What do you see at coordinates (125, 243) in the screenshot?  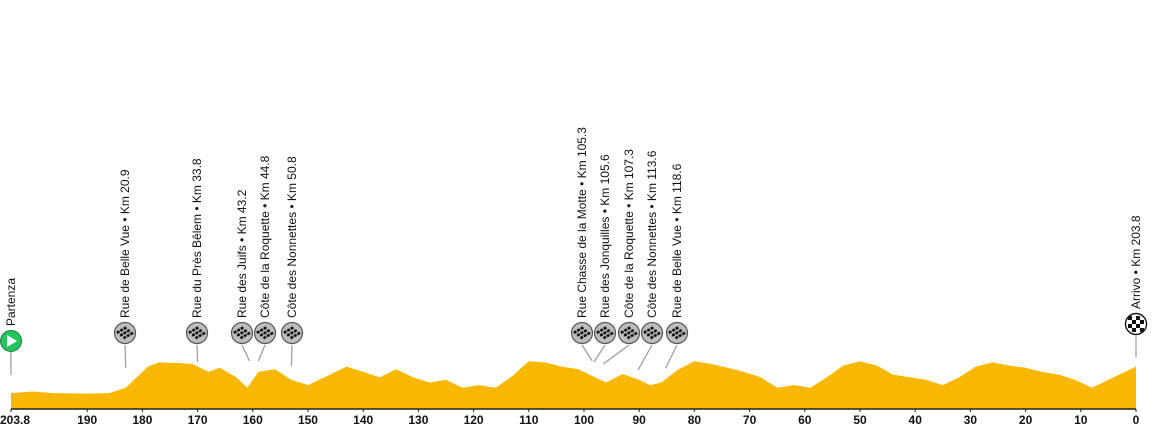 I see `sector-label: Rue de Belle Vue • Km 20.9` at bounding box center [125, 243].